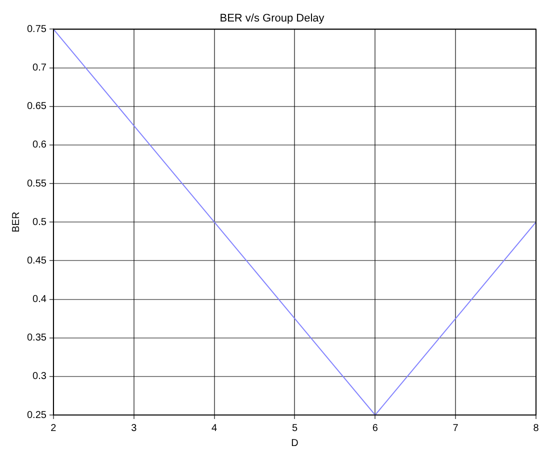 This screenshot has height=457, width=556. What do you see at coordinates (39, 68) in the screenshot?
I see `y-tick-label: 0.7` at bounding box center [39, 68].